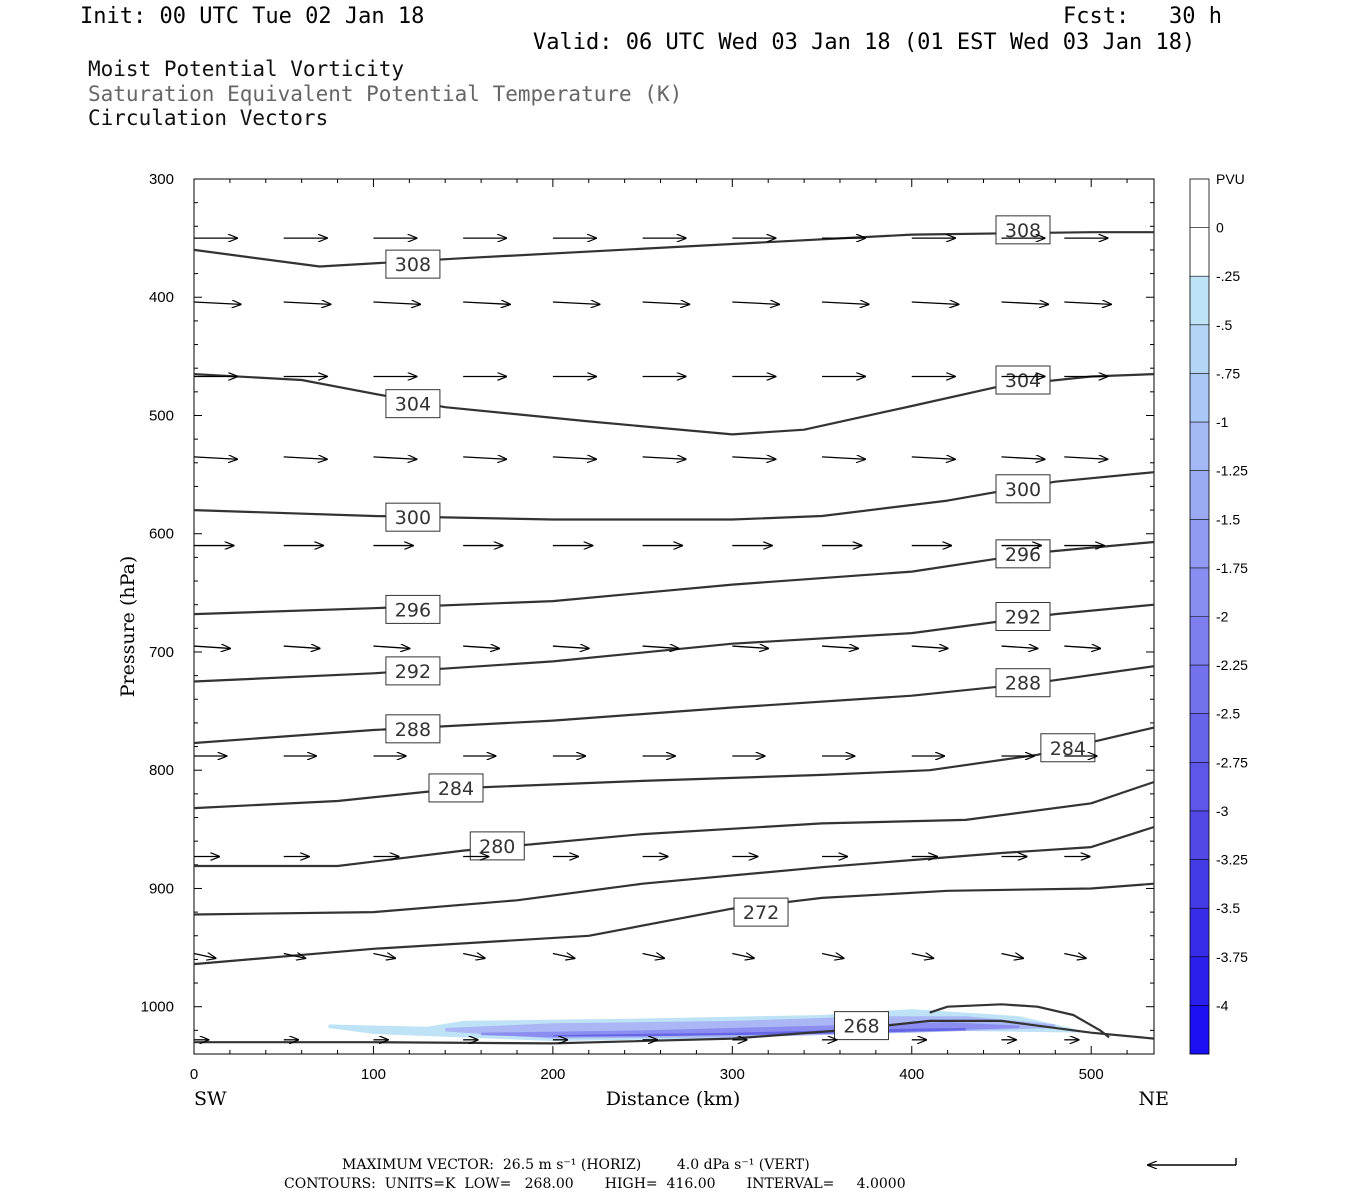 The height and width of the screenshot is (1200, 1350). I want to click on init-time: Init: 00 UTC Tue 02 Jan 18, so click(252, 16).